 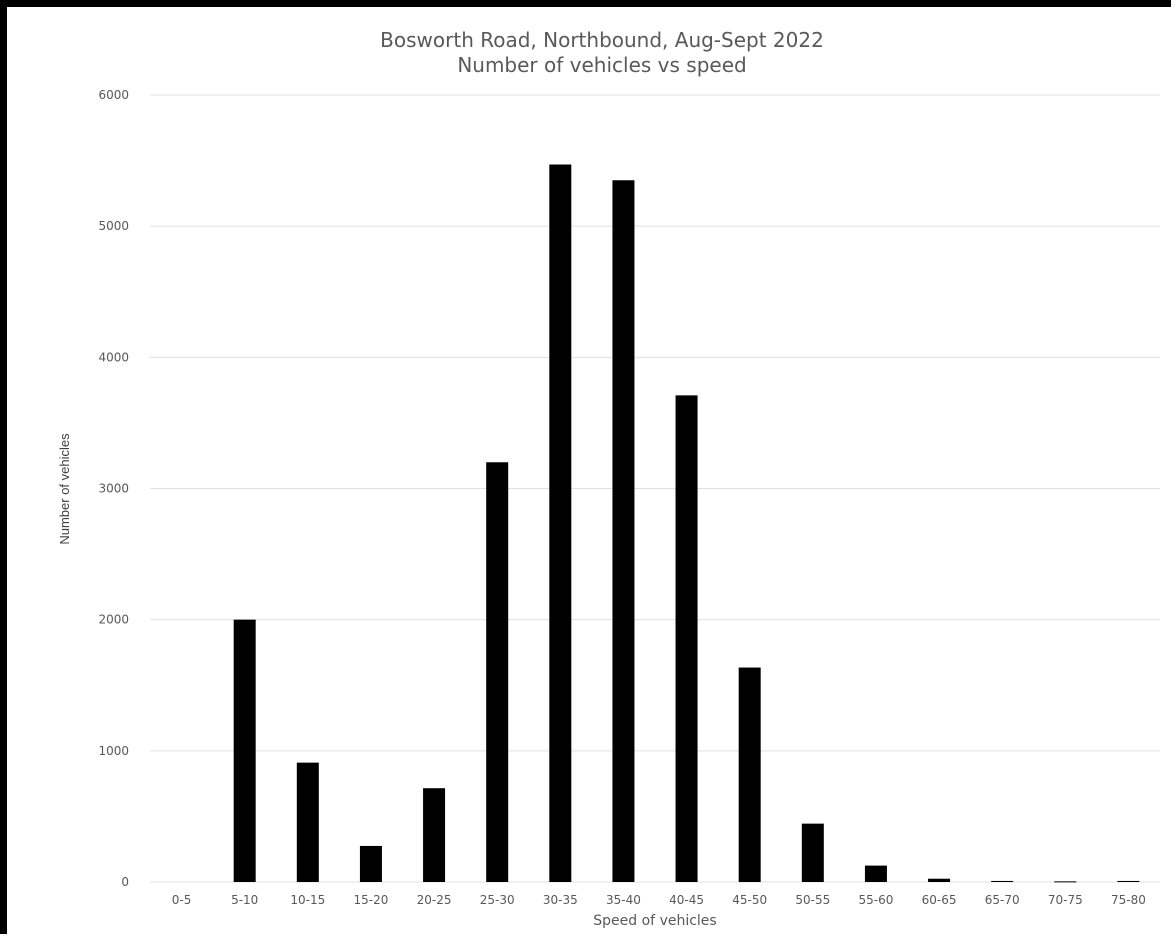 I want to click on x-tick-label: 50-55, so click(x=812, y=900).